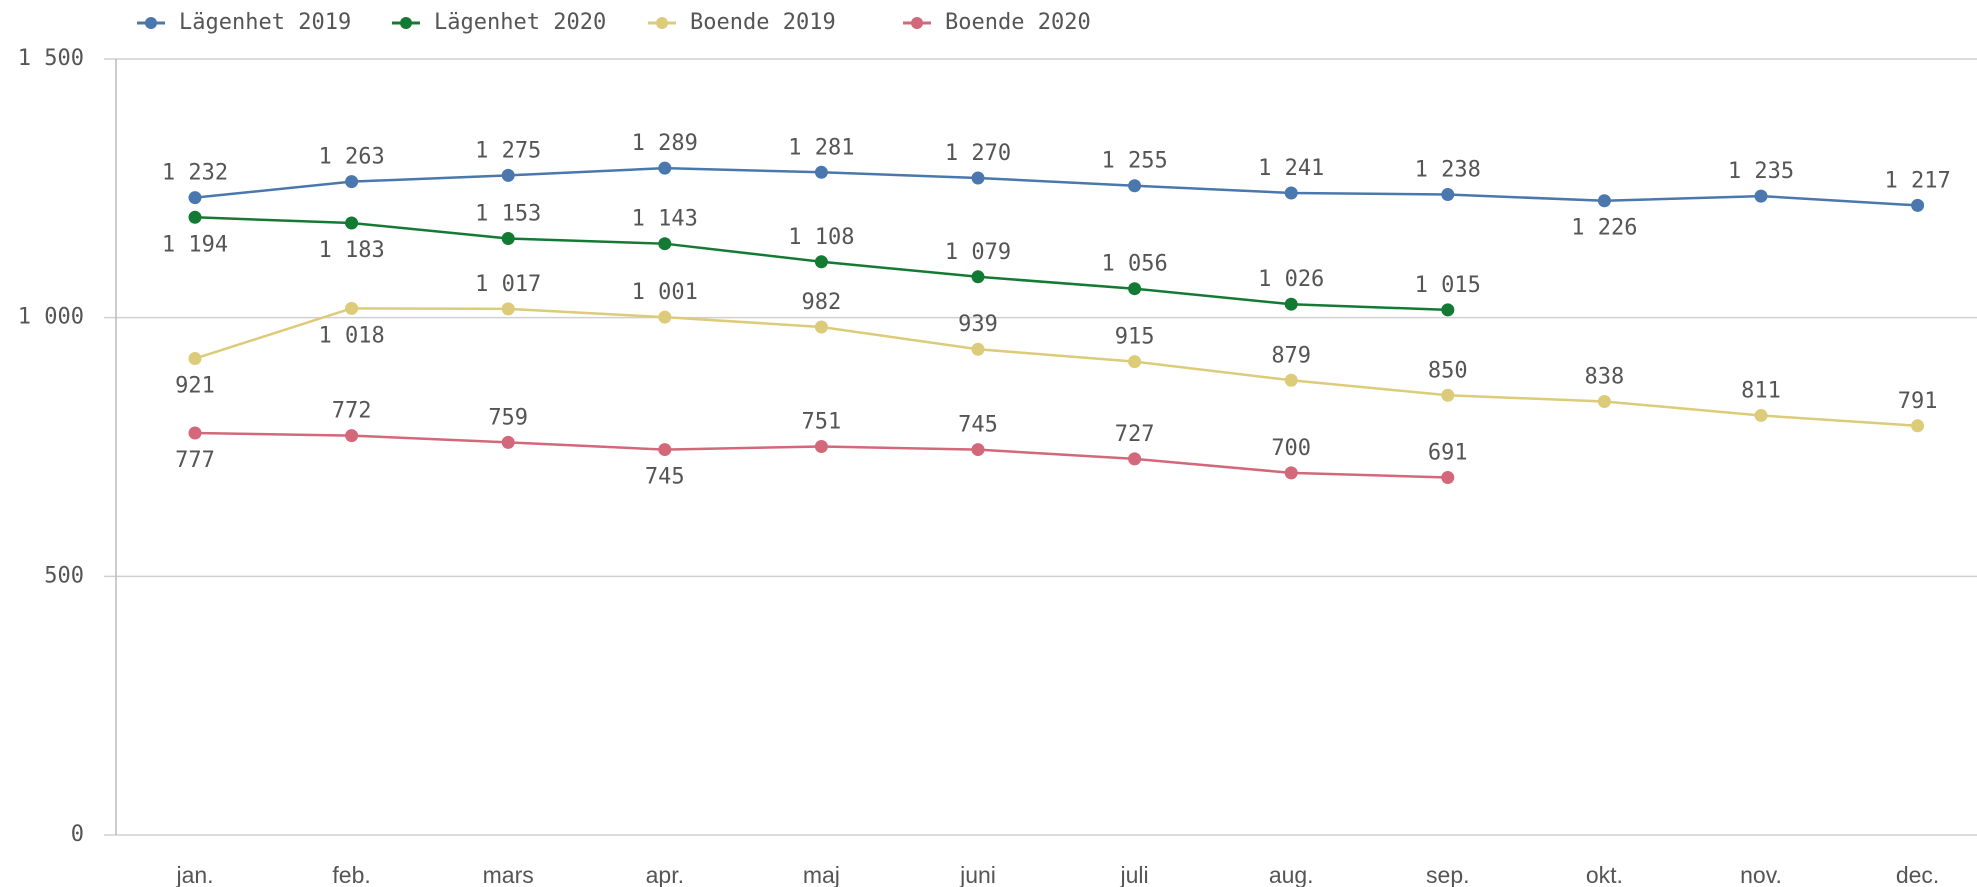  I want to click on data-label: 982, so click(822, 302).